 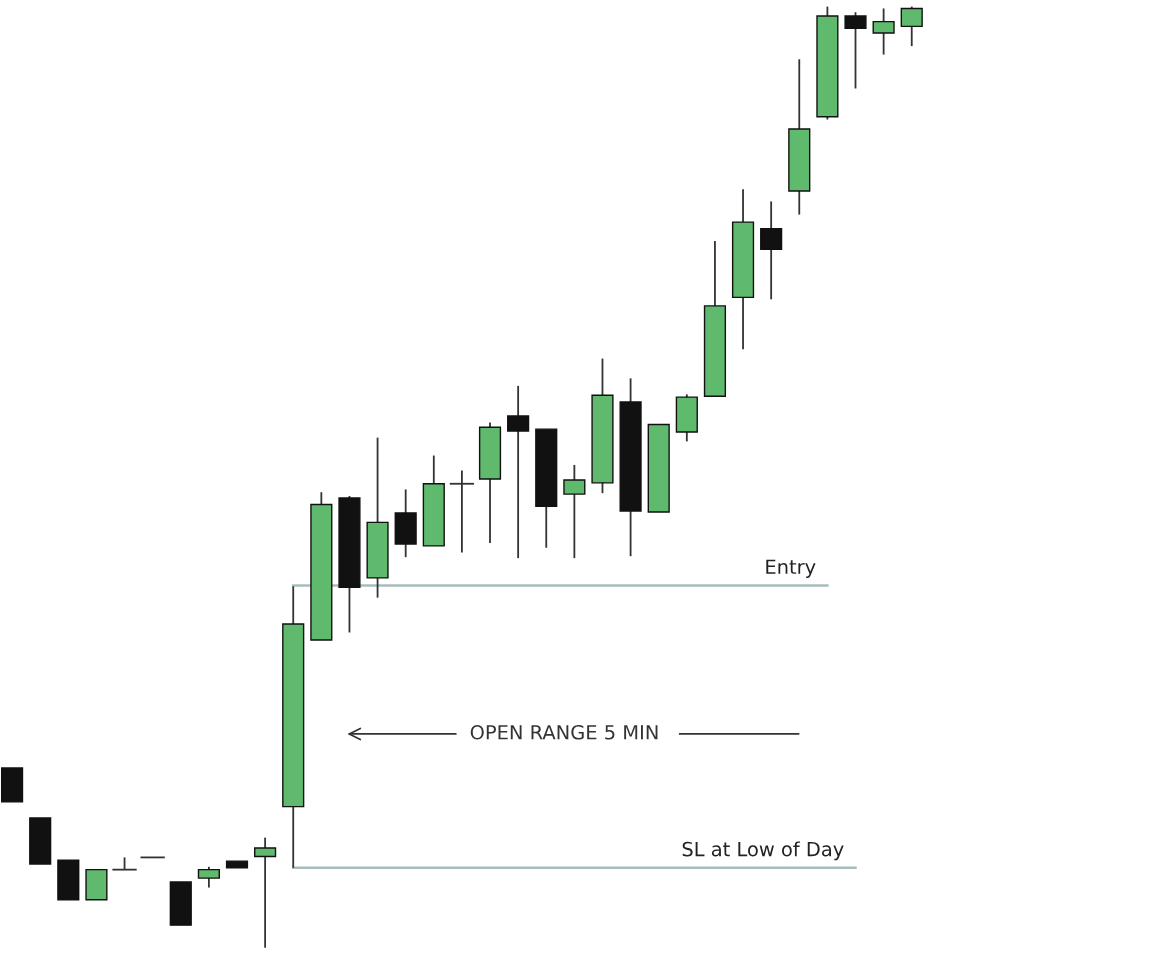 What do you see at coordinates (763, 851) in the screenshot?
I see `ref-line-label: SL at Low of Day` at bounding box center [763, 851].